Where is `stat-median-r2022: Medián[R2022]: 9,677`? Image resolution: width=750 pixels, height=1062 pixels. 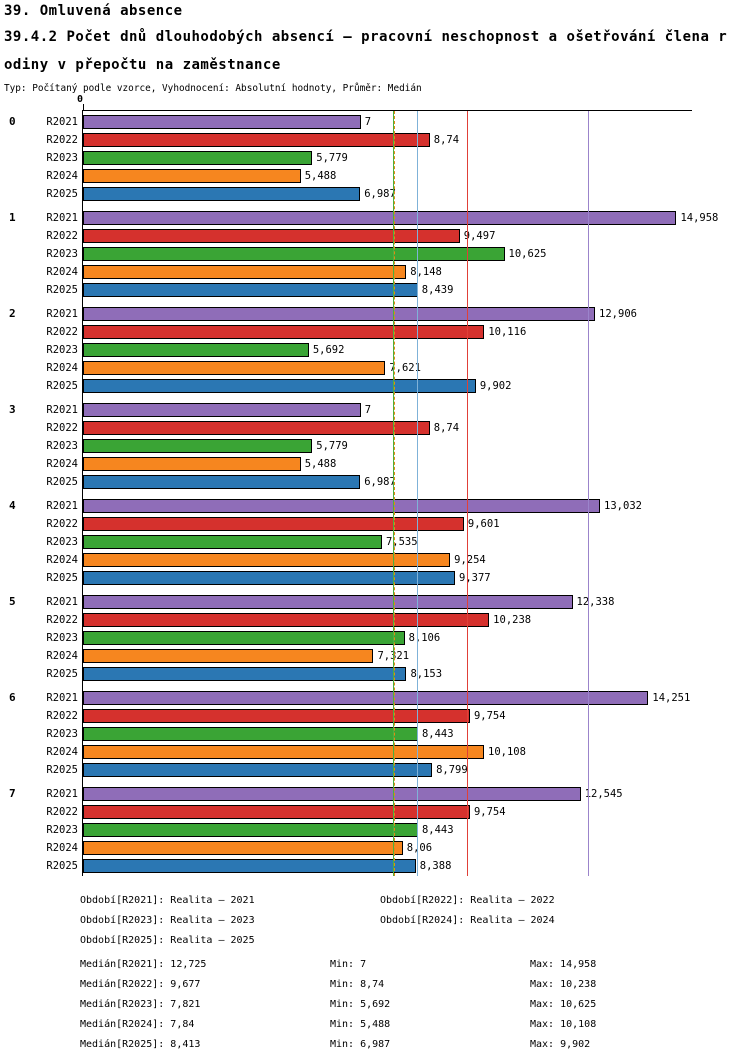 stat-median-r2022: Medián[R2022]: 9,677 is located at coordinates (140, 984).